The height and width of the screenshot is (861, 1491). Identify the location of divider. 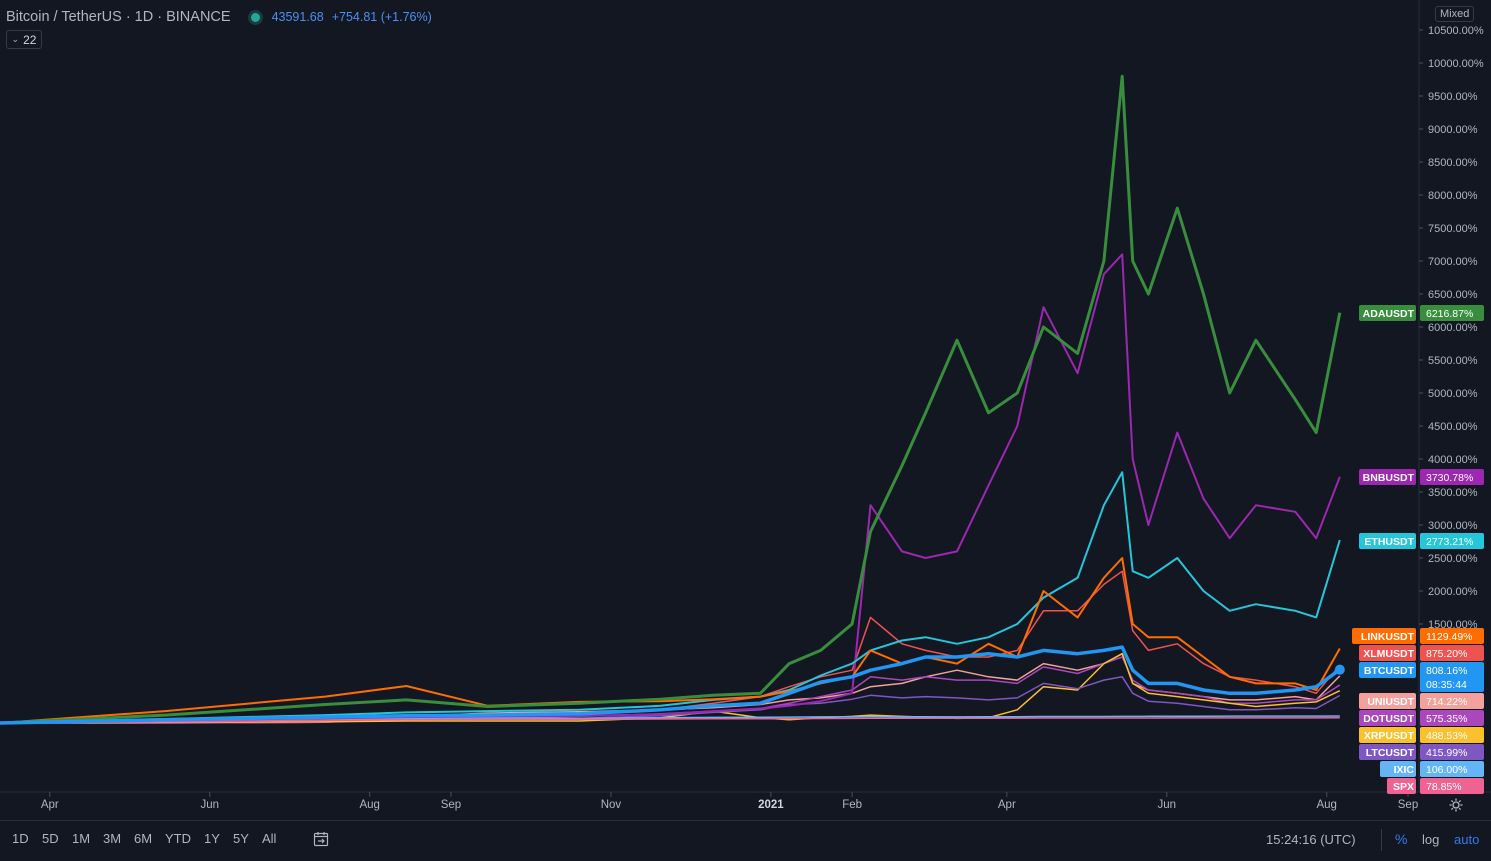
(1381, 840).